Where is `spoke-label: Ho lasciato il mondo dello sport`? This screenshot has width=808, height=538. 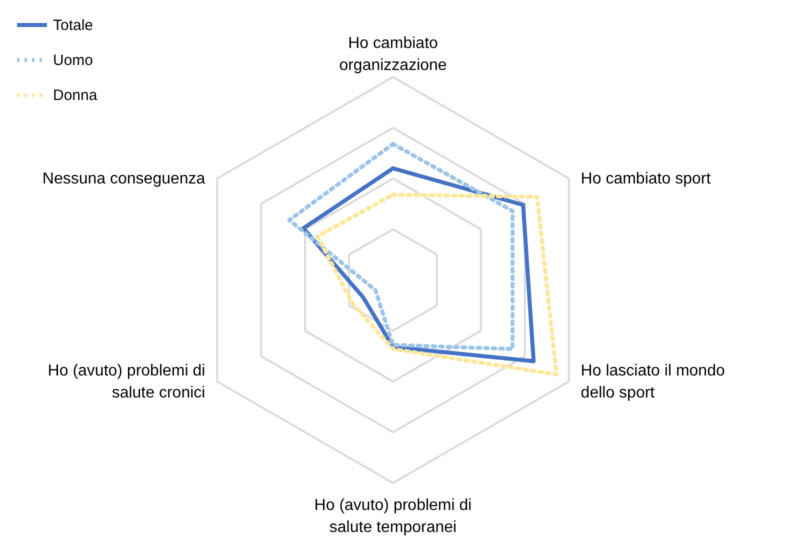 spoke-label: Ho lasciato il mondo dello sport is located at coordinates (652, 382).